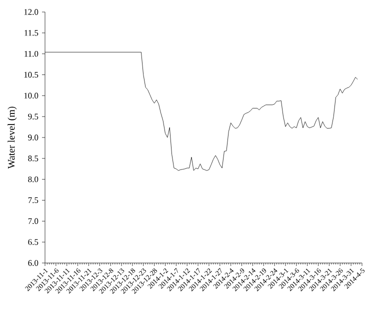  Describe the element at coordinates (33, 137) in the screenshot. I see `y-tick-label: 9.0` at that location.